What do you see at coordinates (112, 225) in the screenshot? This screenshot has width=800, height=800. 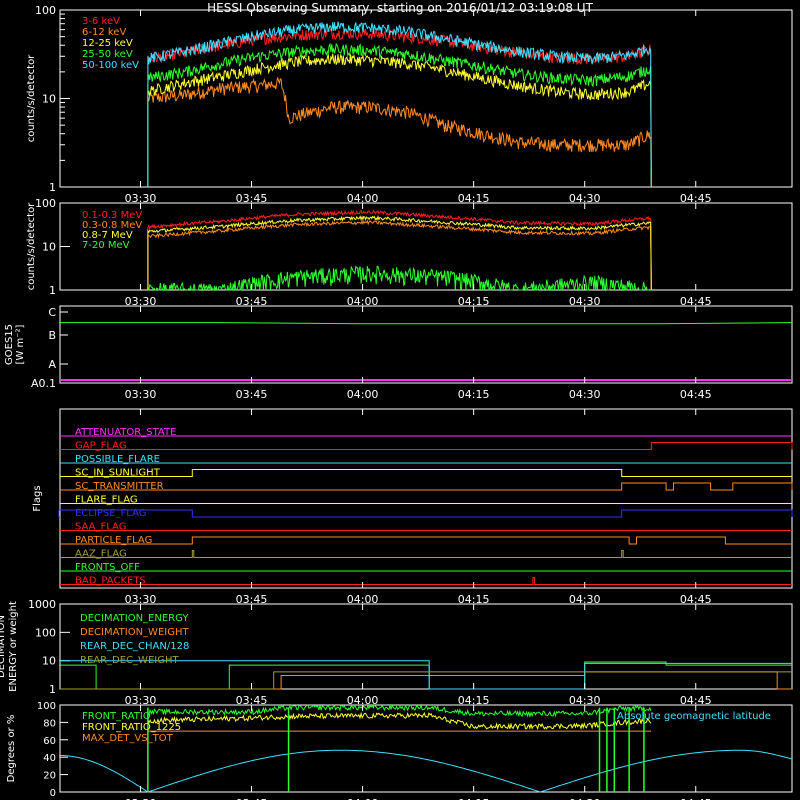 I see `panel2-legend-1: 0.3-0.8 MeV` at bounding box center [112, 225].